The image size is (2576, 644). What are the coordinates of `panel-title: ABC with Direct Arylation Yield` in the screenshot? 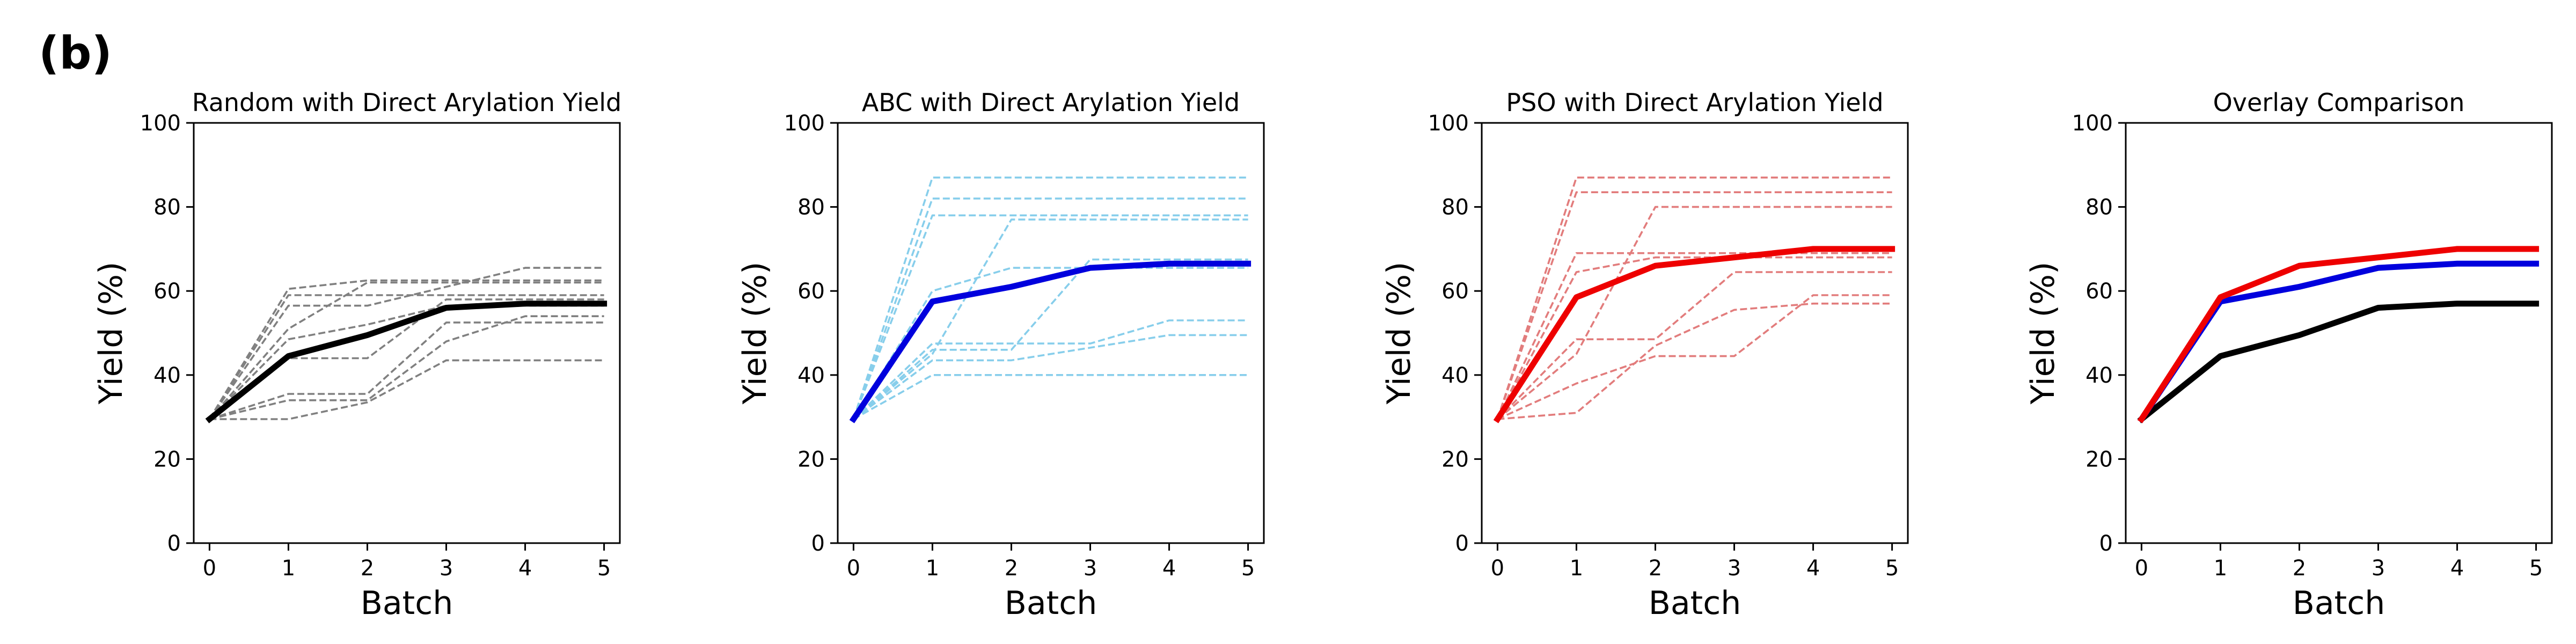 It's located at (1051, 102).